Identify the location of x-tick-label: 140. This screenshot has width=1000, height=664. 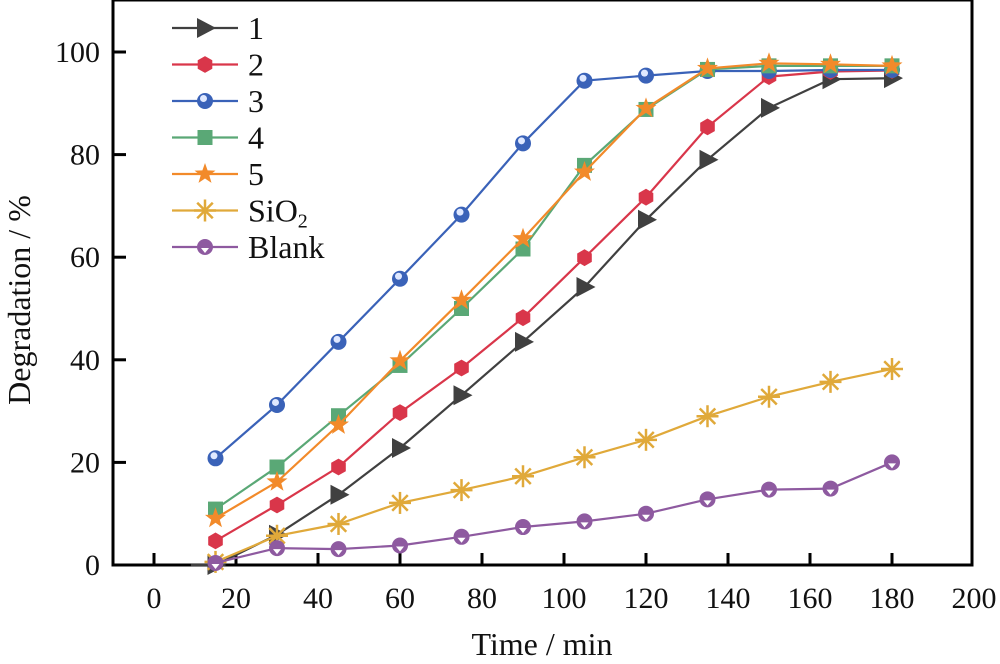
(728, 598).